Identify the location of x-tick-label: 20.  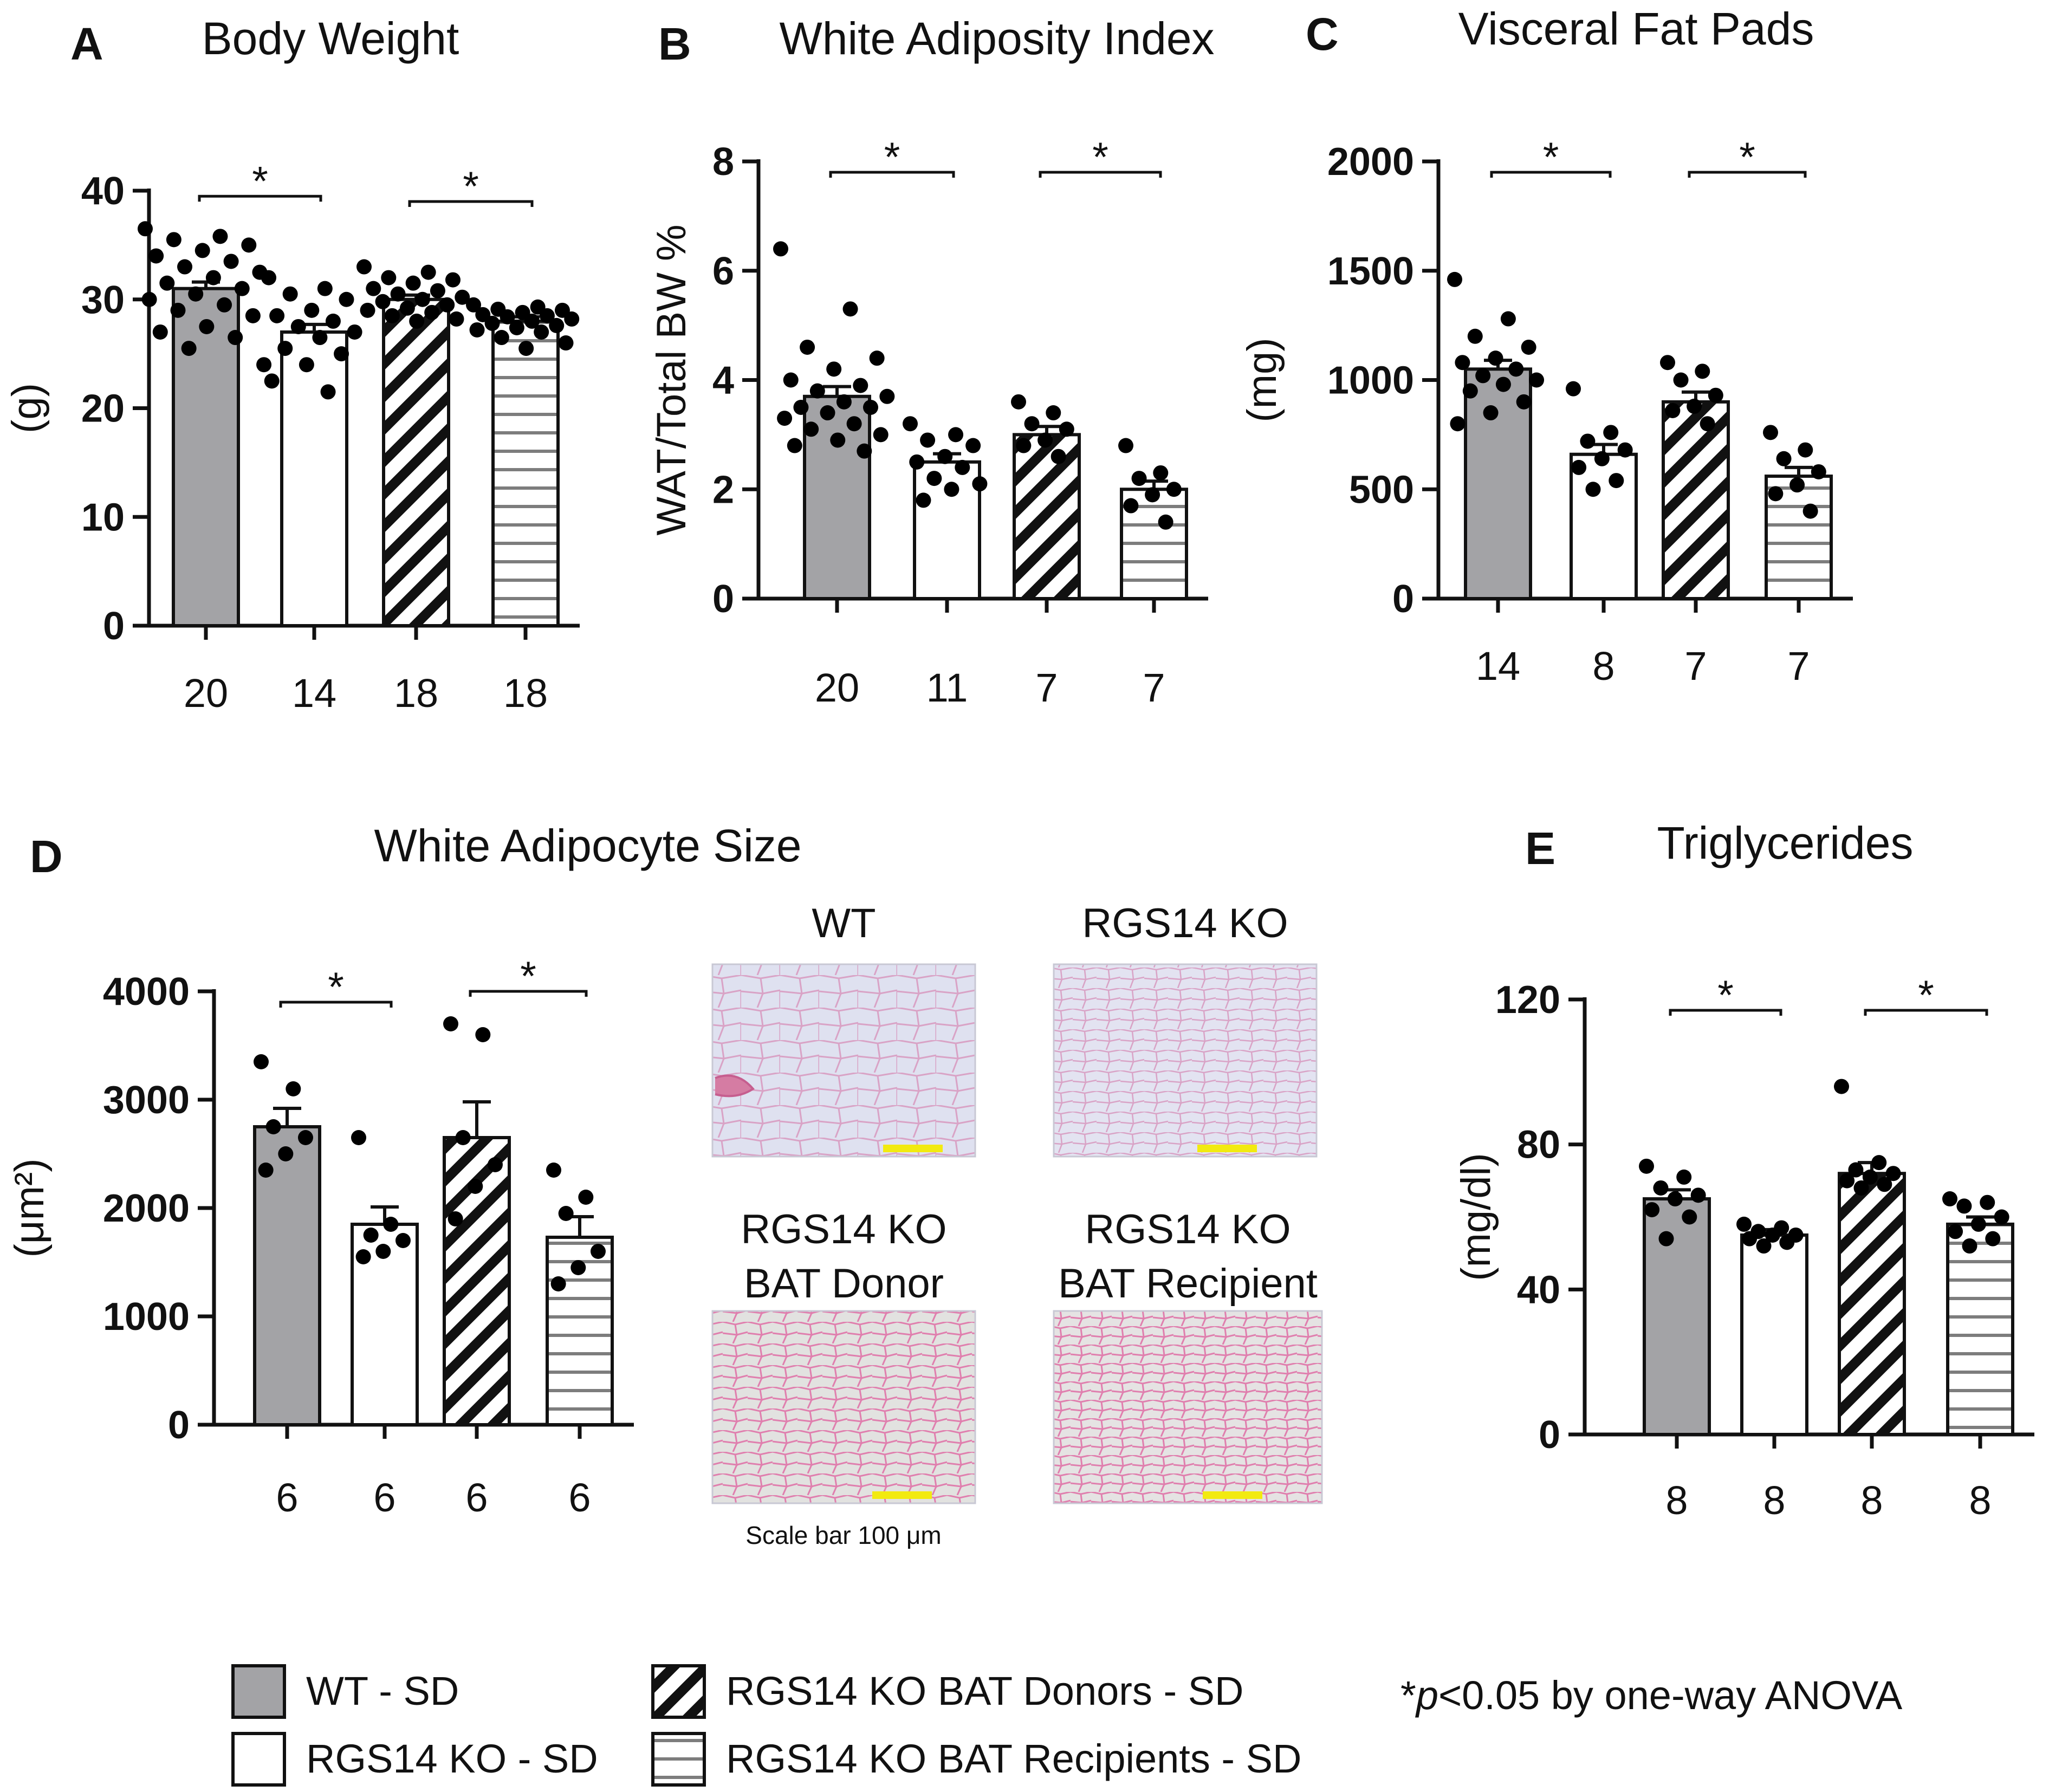
(837, 687).